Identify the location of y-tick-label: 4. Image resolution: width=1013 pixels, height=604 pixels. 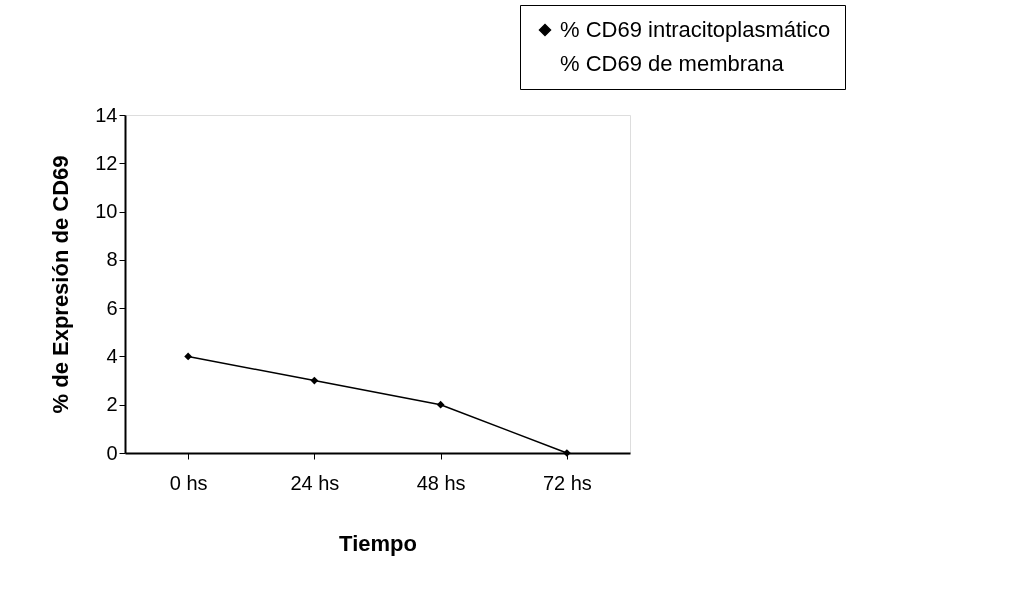
(112, 355).